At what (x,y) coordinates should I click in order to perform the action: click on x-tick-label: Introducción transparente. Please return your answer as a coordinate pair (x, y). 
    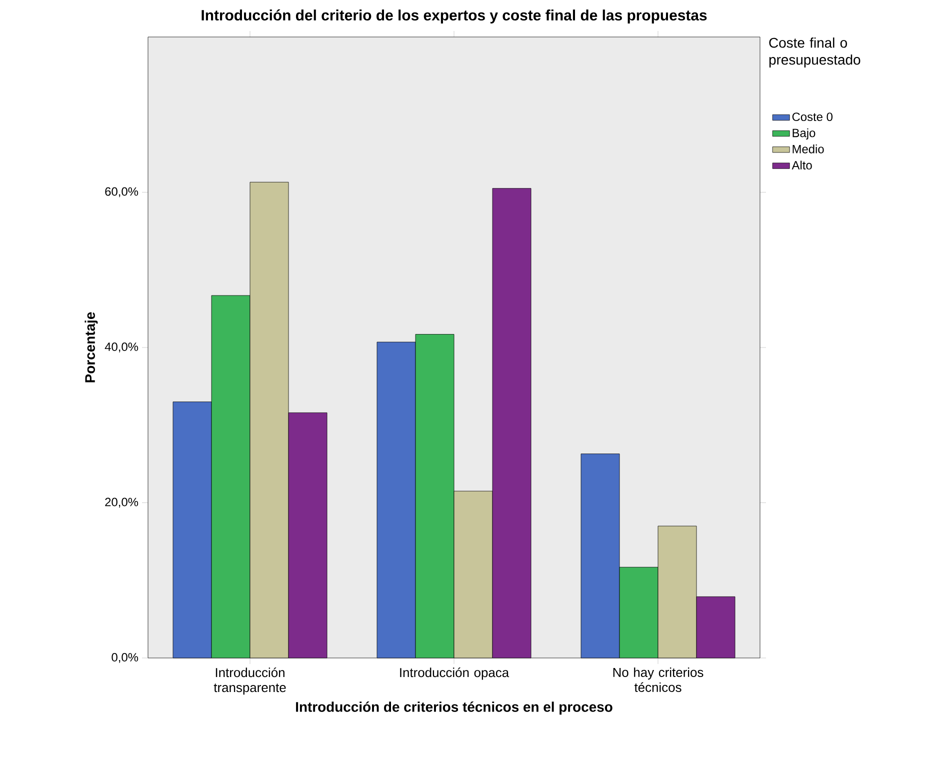
    Looking at the image, I should click on (250, 681).